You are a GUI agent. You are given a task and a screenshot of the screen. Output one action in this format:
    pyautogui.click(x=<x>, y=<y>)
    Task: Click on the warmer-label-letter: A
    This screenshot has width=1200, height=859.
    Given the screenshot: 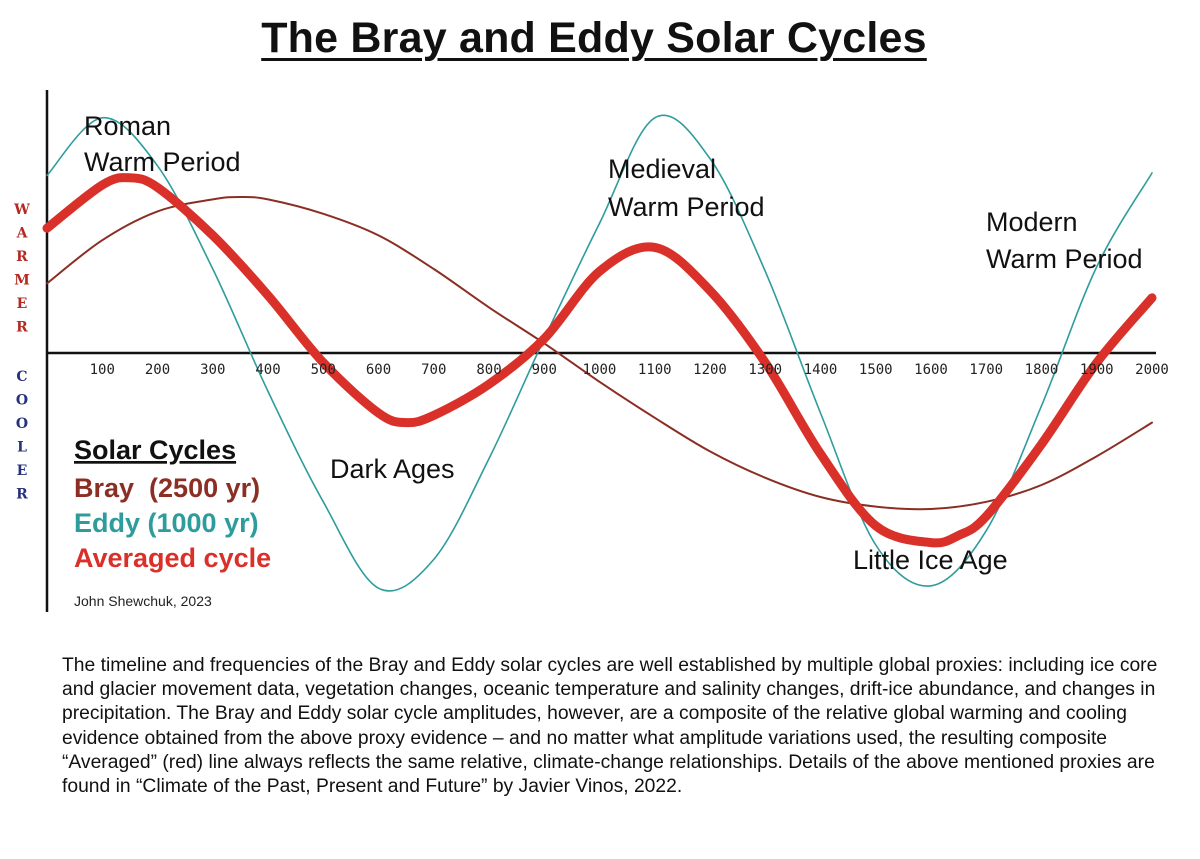 What is the action you would take?
    pyautogui.click(x=22, y=234)
    